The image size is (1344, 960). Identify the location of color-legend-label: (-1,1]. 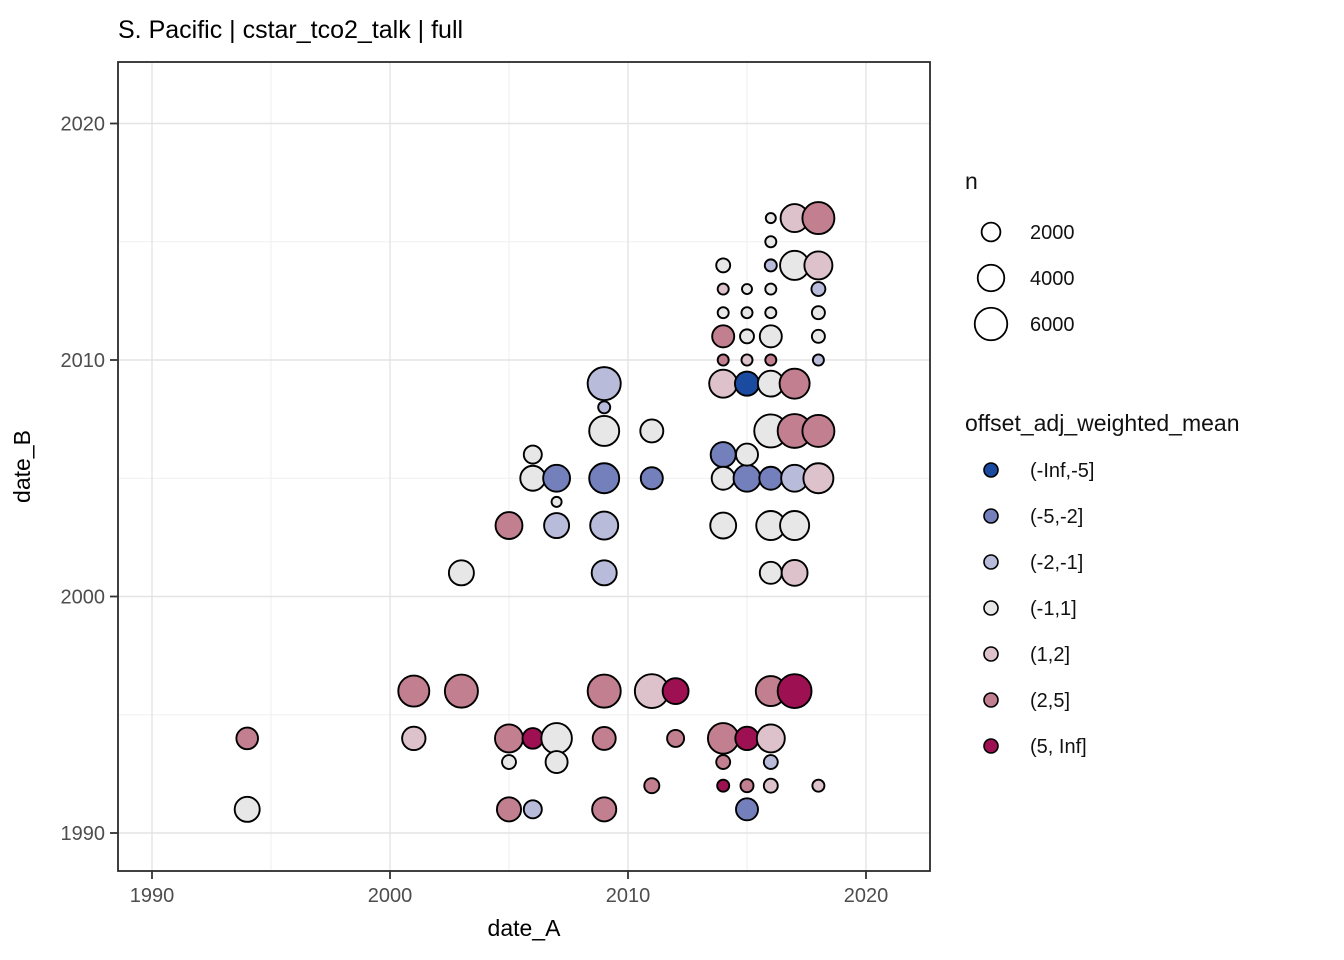
(1053, 609).